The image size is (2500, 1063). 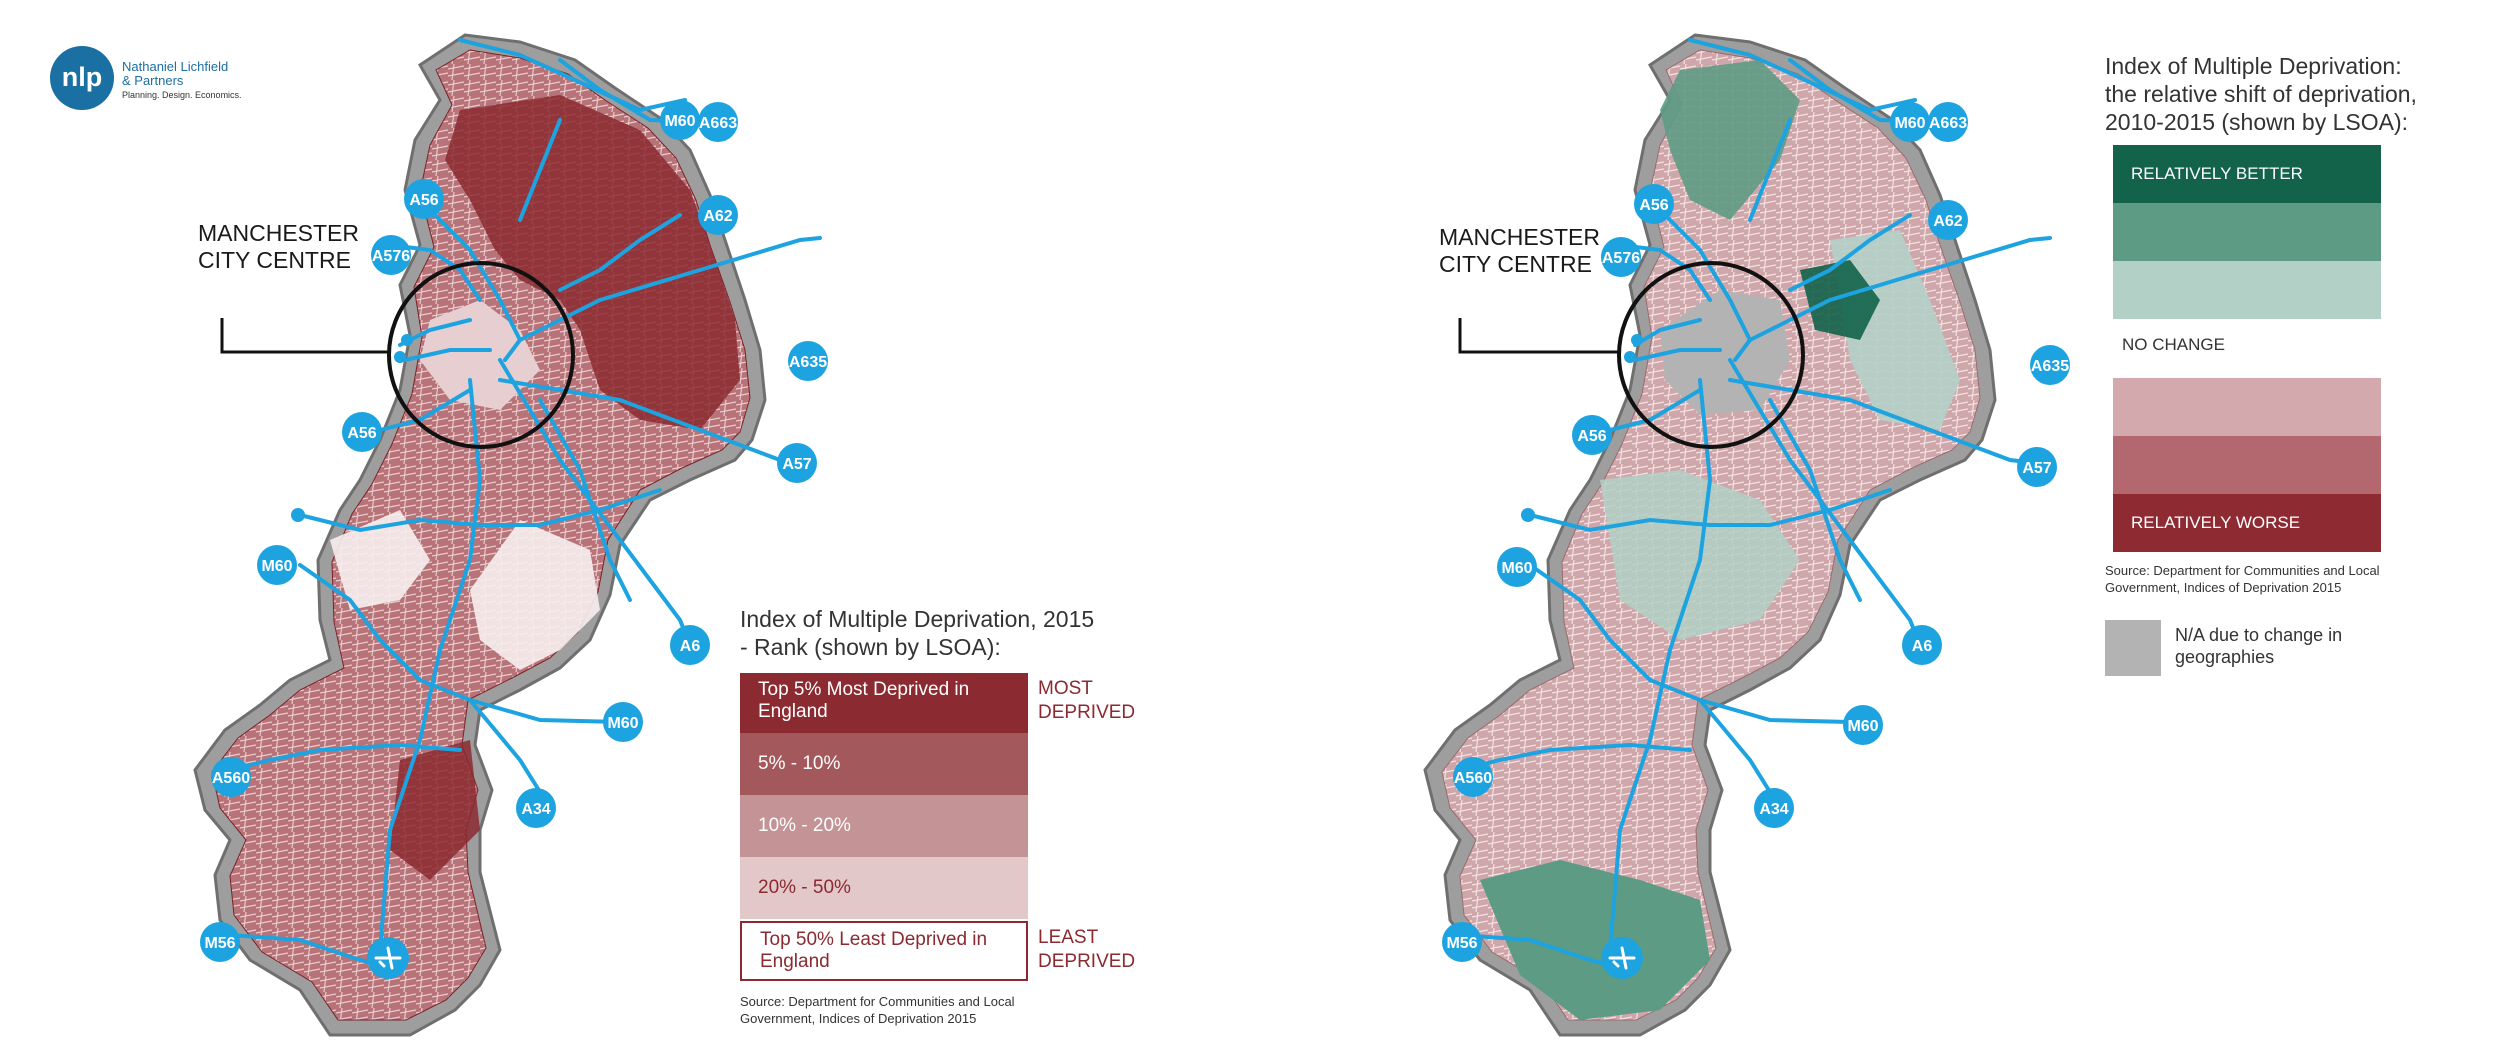 I want to click on legend-na-swatch, so click(x=2133, y=648).